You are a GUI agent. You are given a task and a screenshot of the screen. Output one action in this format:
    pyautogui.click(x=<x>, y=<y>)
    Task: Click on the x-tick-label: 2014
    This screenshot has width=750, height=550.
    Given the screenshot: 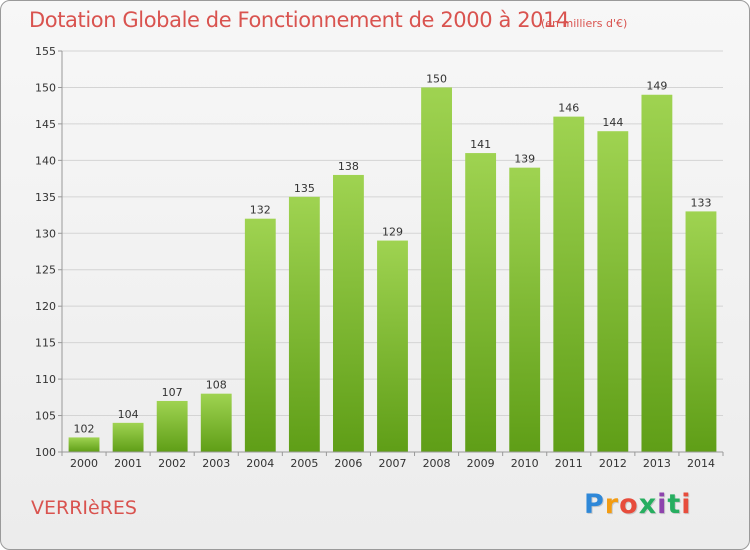 What is the action you would take?
    pyautogui.click(x=701, y=463)
    